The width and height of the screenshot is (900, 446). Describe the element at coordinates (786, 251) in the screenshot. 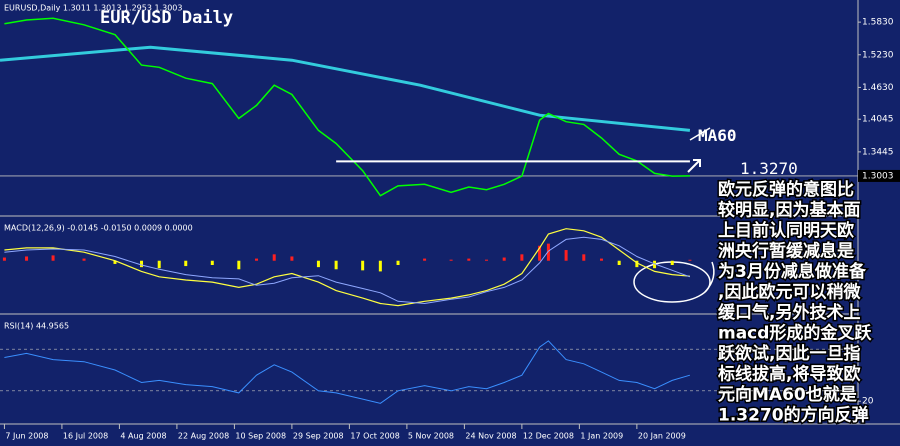

I see `annotation-line: 洲央行暂缓减息是` at that location.